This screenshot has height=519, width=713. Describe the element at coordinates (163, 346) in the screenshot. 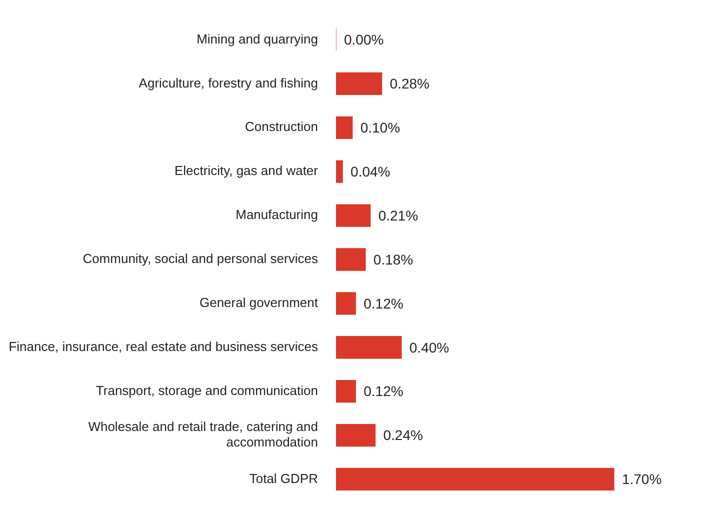

I see `y-tick-label: Finance, insurance, real estate and business services` at that location.